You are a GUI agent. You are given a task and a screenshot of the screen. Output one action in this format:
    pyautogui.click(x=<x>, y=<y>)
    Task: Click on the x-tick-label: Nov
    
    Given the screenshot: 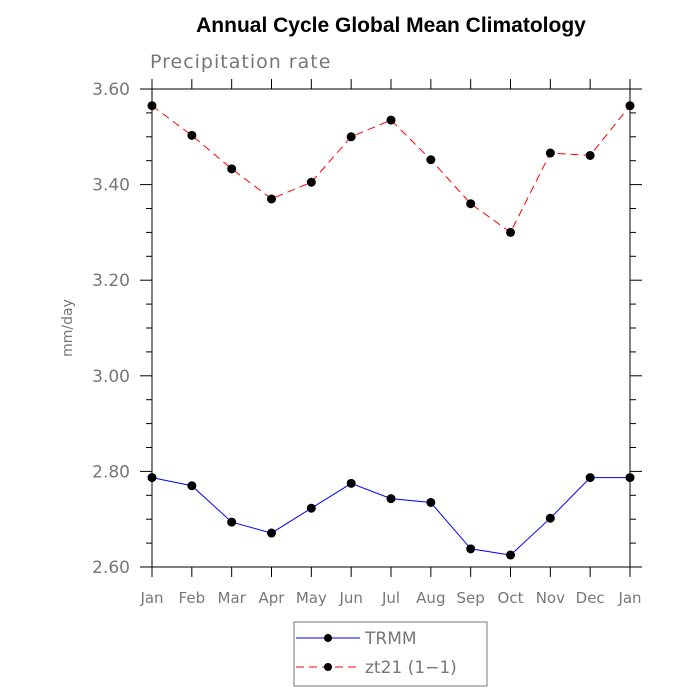 What is the action you would take?
    pyautogui.click(x=550, y=598)
    